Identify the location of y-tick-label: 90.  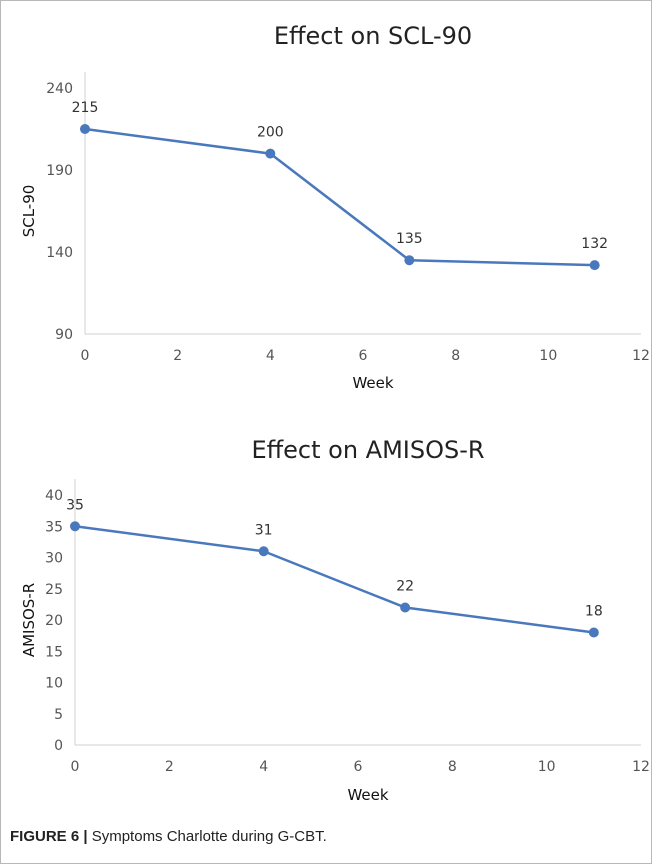
(64, 335).